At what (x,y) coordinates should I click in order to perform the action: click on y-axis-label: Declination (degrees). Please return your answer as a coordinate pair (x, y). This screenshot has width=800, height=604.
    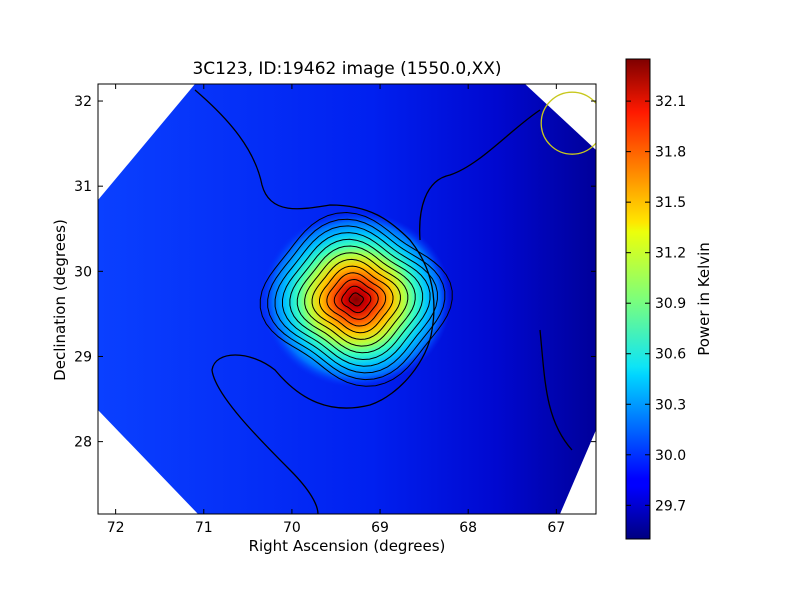
    Looking at the image, I should click on (60, 300).